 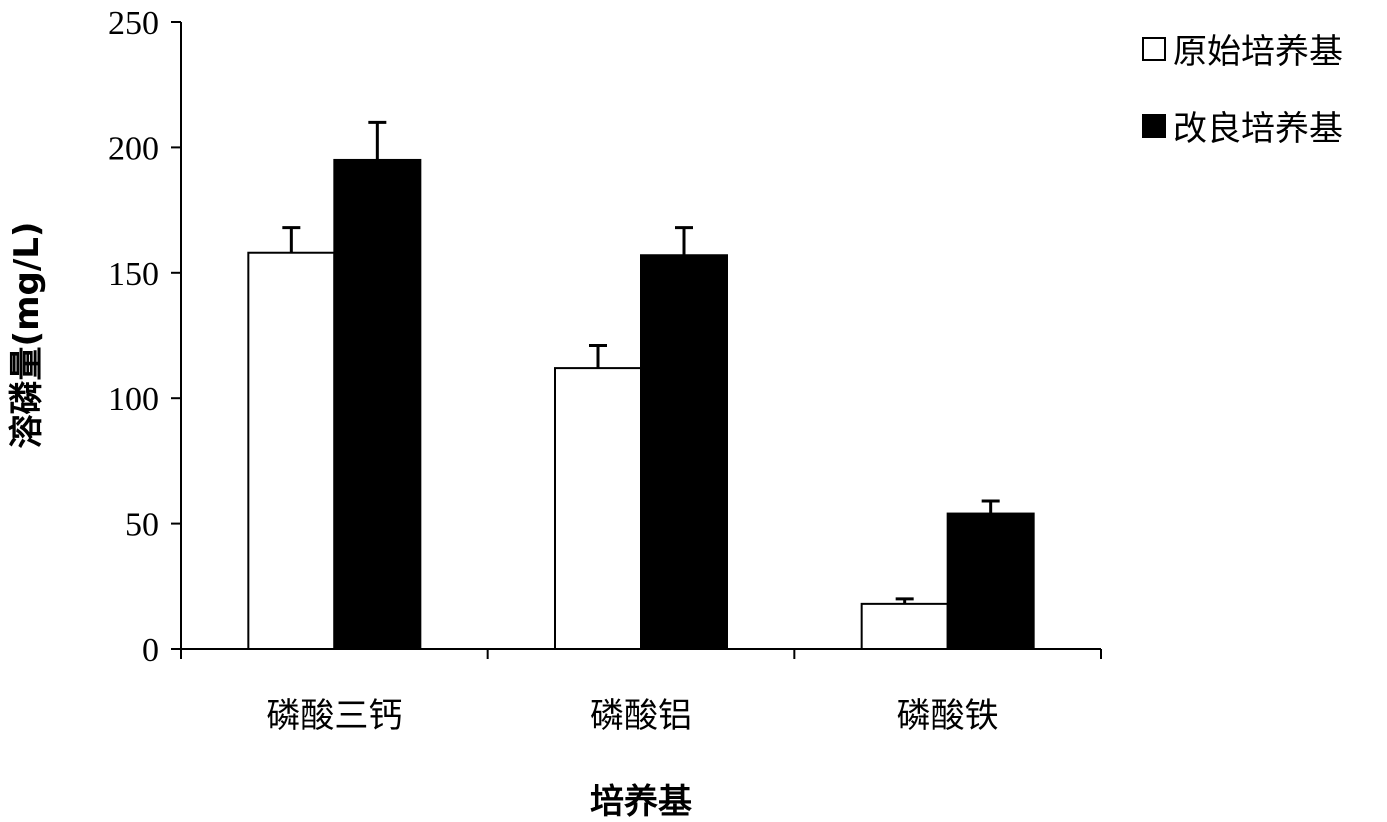 What do you see at coordinates (133, 399) in the screenshot?
I see `y-tick-label: 100` at bounding box center [133, 399].